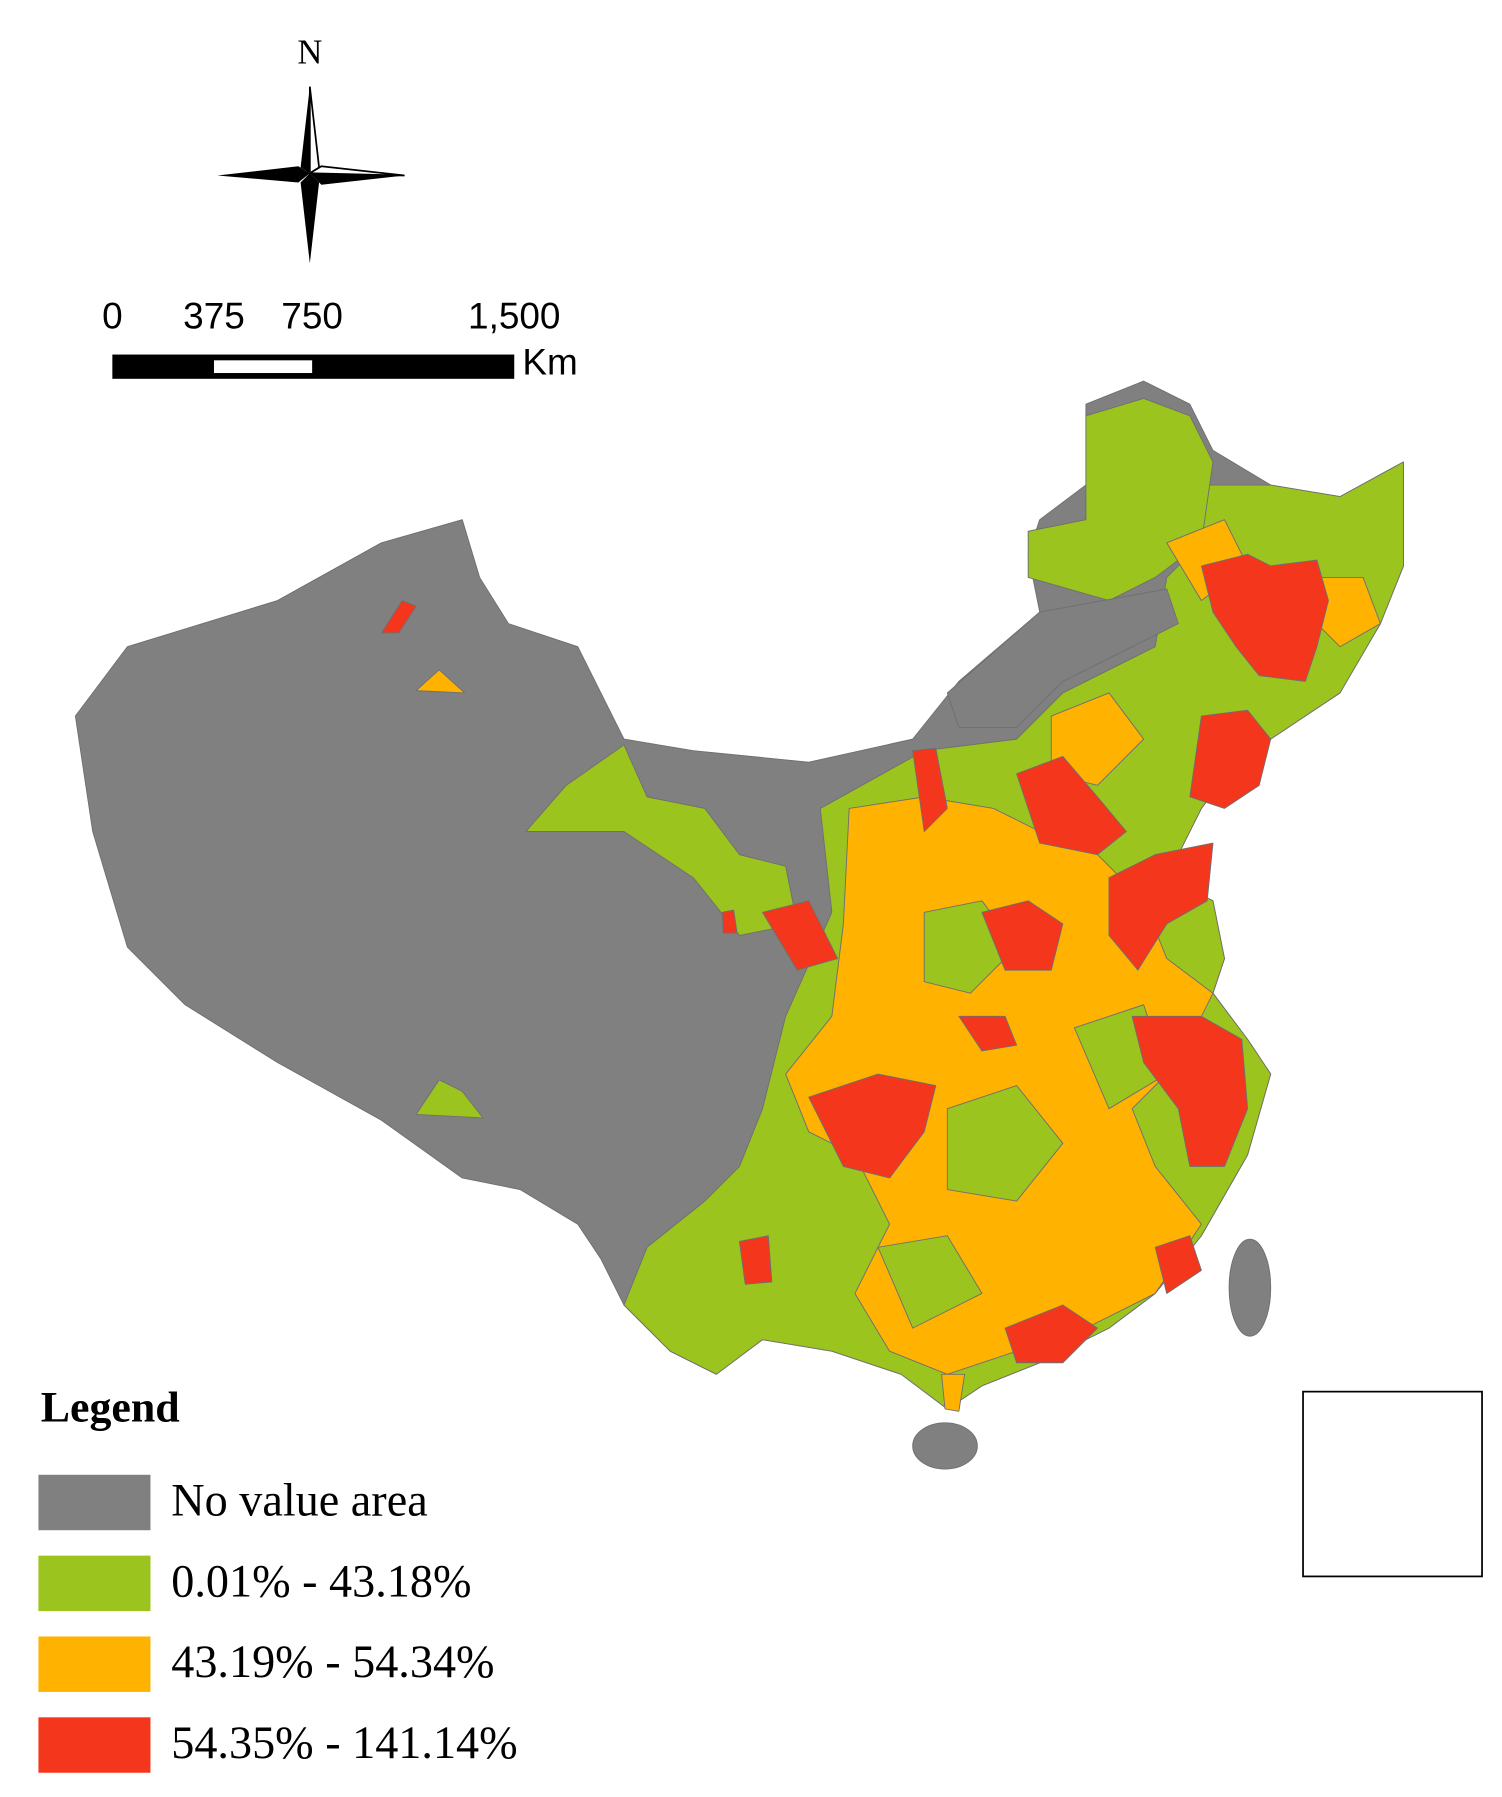 The height and width of the screenshot is (1797, 1502). I want to click on scale-label: 0, so click(112, 316).